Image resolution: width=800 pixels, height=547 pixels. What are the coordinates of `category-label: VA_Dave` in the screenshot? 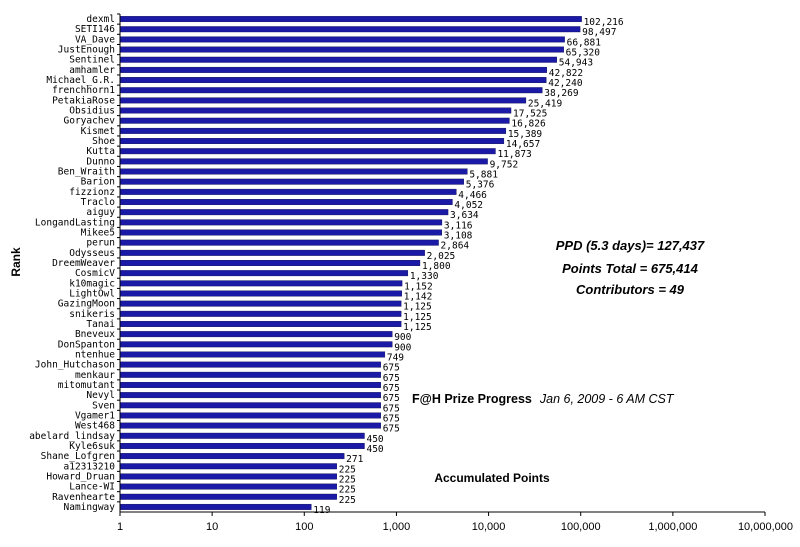 It's located at (95, 39).